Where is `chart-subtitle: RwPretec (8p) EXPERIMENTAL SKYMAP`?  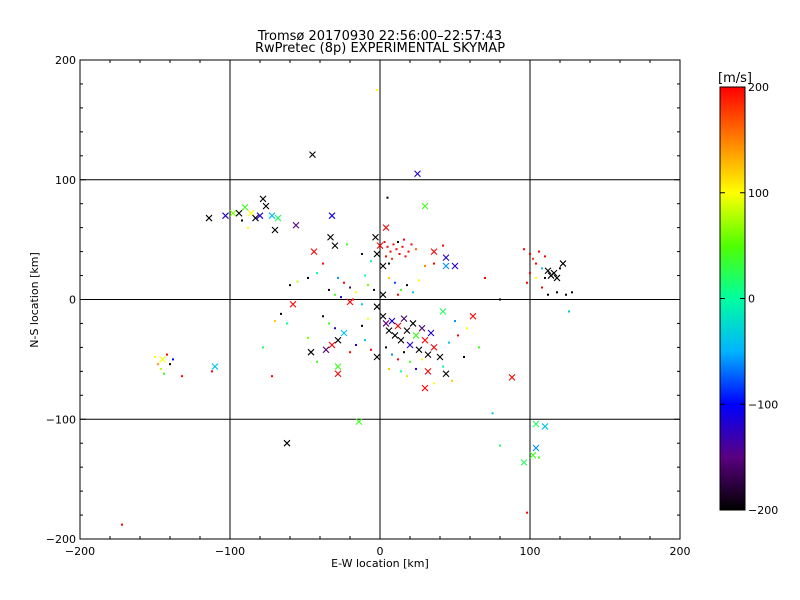
chart-subtitle: RwPretec (8p) EXPERIMENTAL SKYMAP is located at coordinates (380, 48).